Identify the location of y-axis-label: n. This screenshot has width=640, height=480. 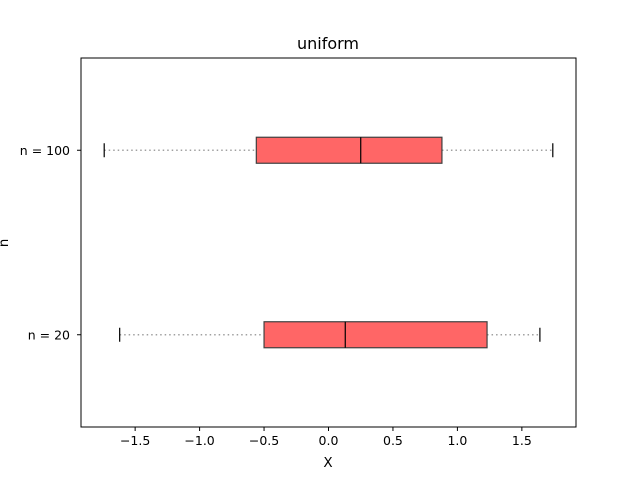
(6, 243).